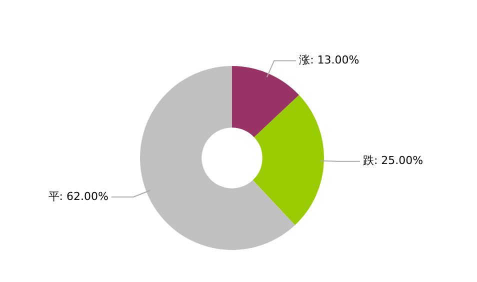 This screenshot has height=282, width=477. Describe the element at coordinates (393, 161) in the screenshot. I see `slice-label: 跌: 25.00%` at that location.